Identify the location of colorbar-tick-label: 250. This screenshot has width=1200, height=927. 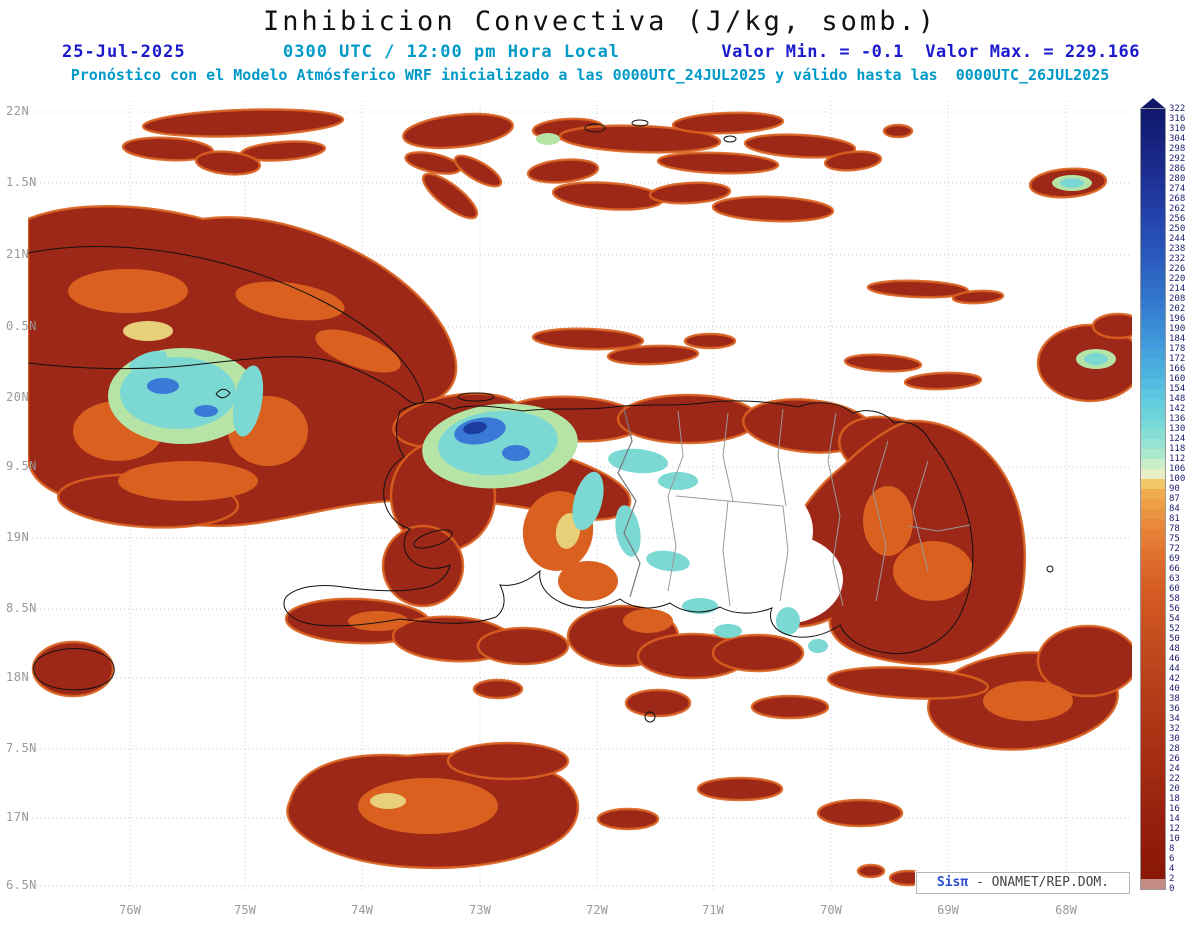
(1177, 229).